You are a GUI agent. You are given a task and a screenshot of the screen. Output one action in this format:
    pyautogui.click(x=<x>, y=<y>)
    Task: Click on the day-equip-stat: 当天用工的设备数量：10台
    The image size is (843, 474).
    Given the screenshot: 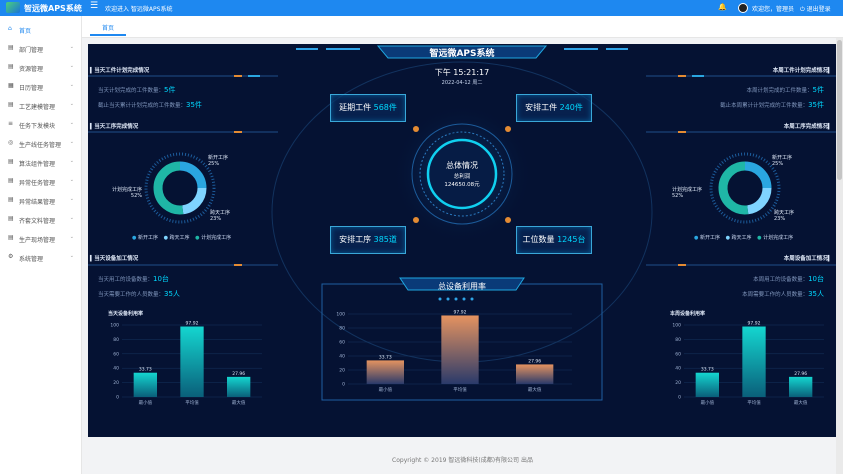 What is the action you would take?
    pyautogui.click(x=133, y=279)
    